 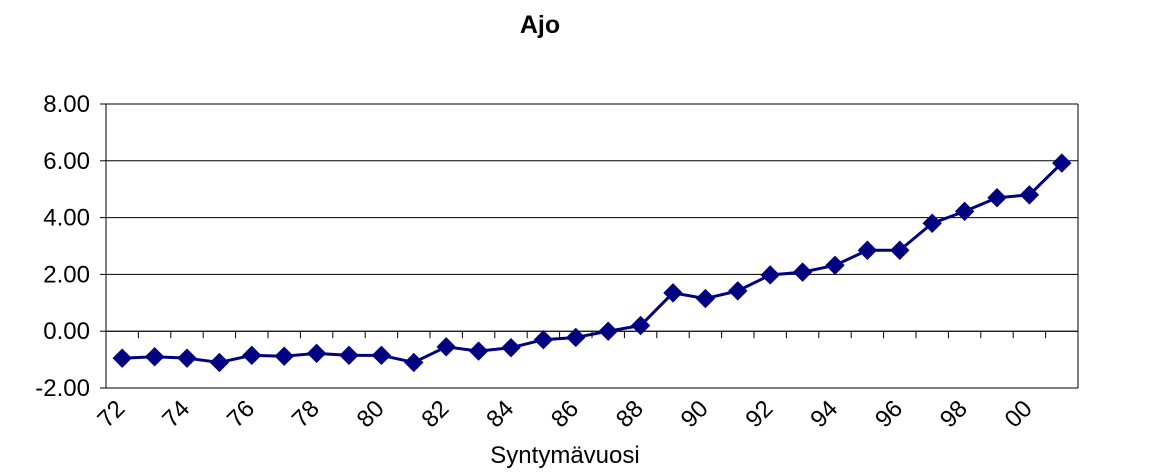 I want to click on y-axis-ticks: -2.00 0.00 2.00 4.00 6.00 8.00, so click(x=70, y=246).